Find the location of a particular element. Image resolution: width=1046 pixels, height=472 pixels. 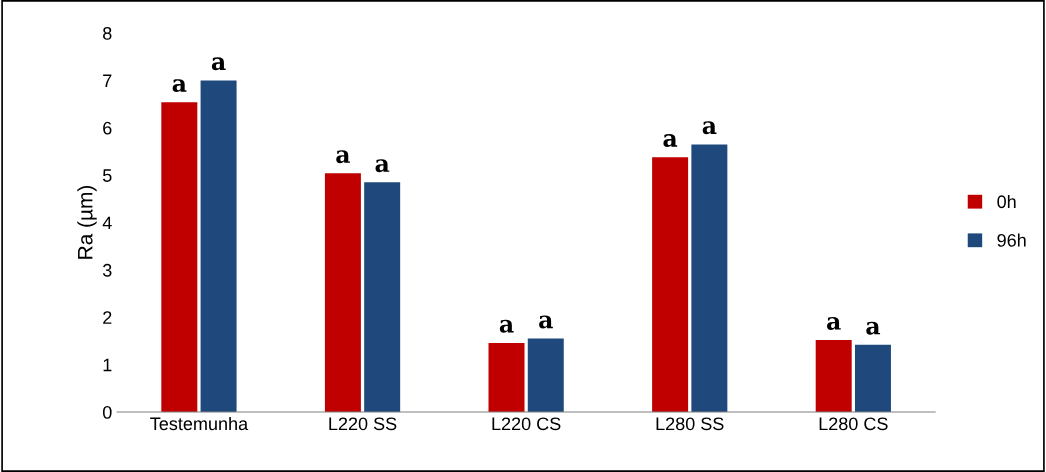

y-tick-label: 5 is located at coordinates (107, 175).